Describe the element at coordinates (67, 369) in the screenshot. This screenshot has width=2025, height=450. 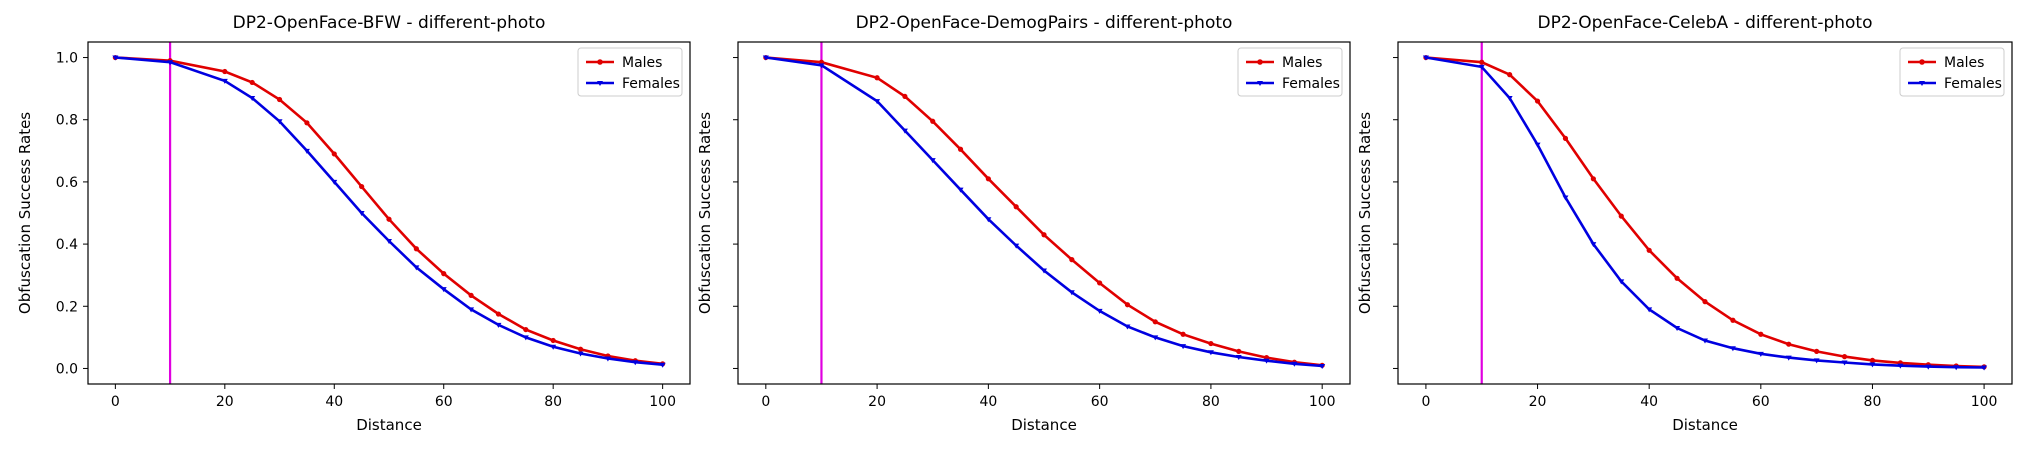
I see `y-tick-label: 0.0` at that location.